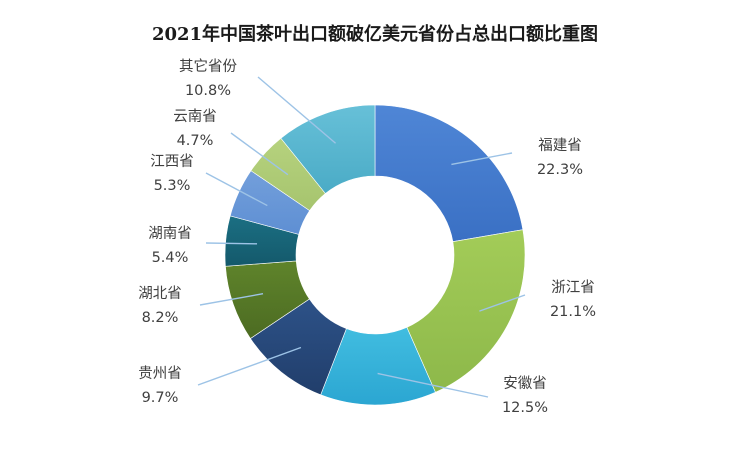 The image size is (750, 450). I want to click on slice-浙江省, so click(466, 311).